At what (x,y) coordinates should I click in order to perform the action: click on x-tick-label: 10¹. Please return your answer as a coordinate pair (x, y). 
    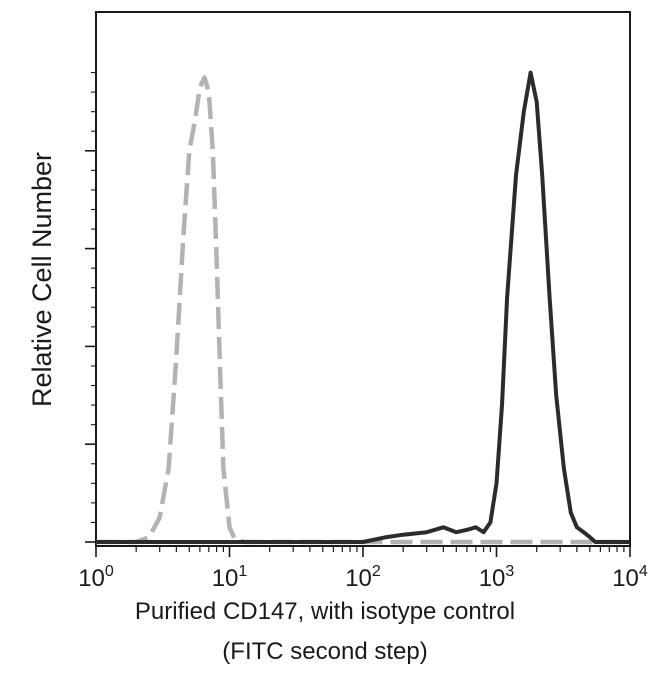
    Looking at the image, I should click on (230, 577).